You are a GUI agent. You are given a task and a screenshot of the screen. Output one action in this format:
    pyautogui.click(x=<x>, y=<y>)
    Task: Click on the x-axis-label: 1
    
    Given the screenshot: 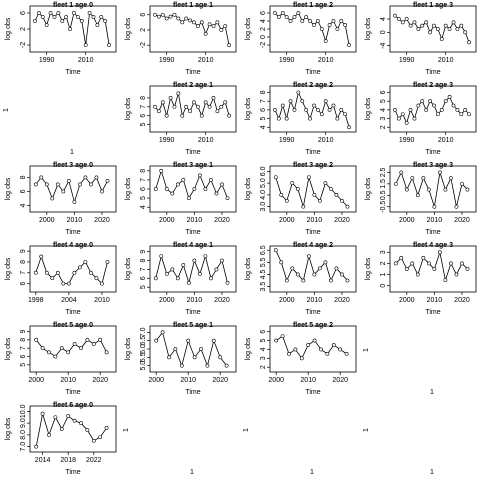 What is the action you would take?
    pyautogui.click(x=192, y=472)
    